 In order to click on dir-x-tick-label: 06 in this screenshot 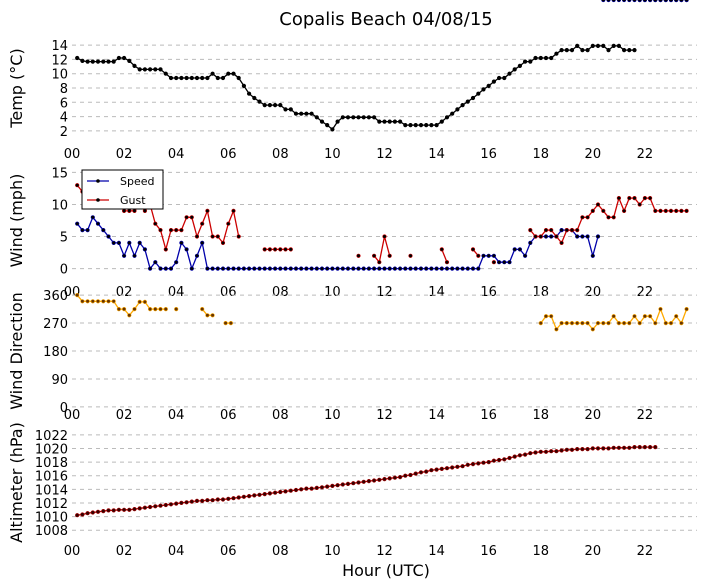, I will do `click(228, 415)`.